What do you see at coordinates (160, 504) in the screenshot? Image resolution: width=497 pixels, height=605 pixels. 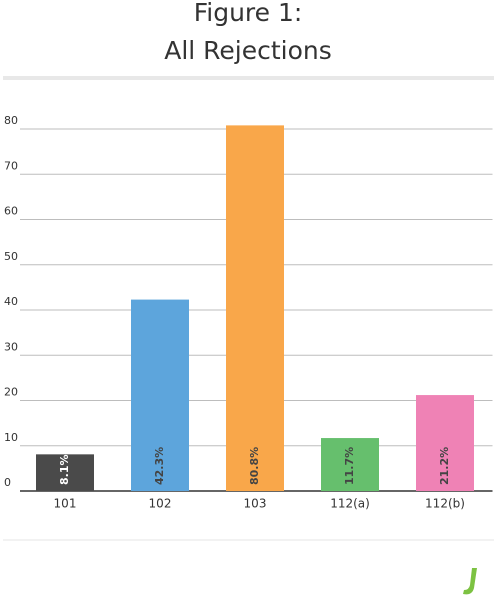 I see `x-tick-label: 102` at bounding box center [160, 504].